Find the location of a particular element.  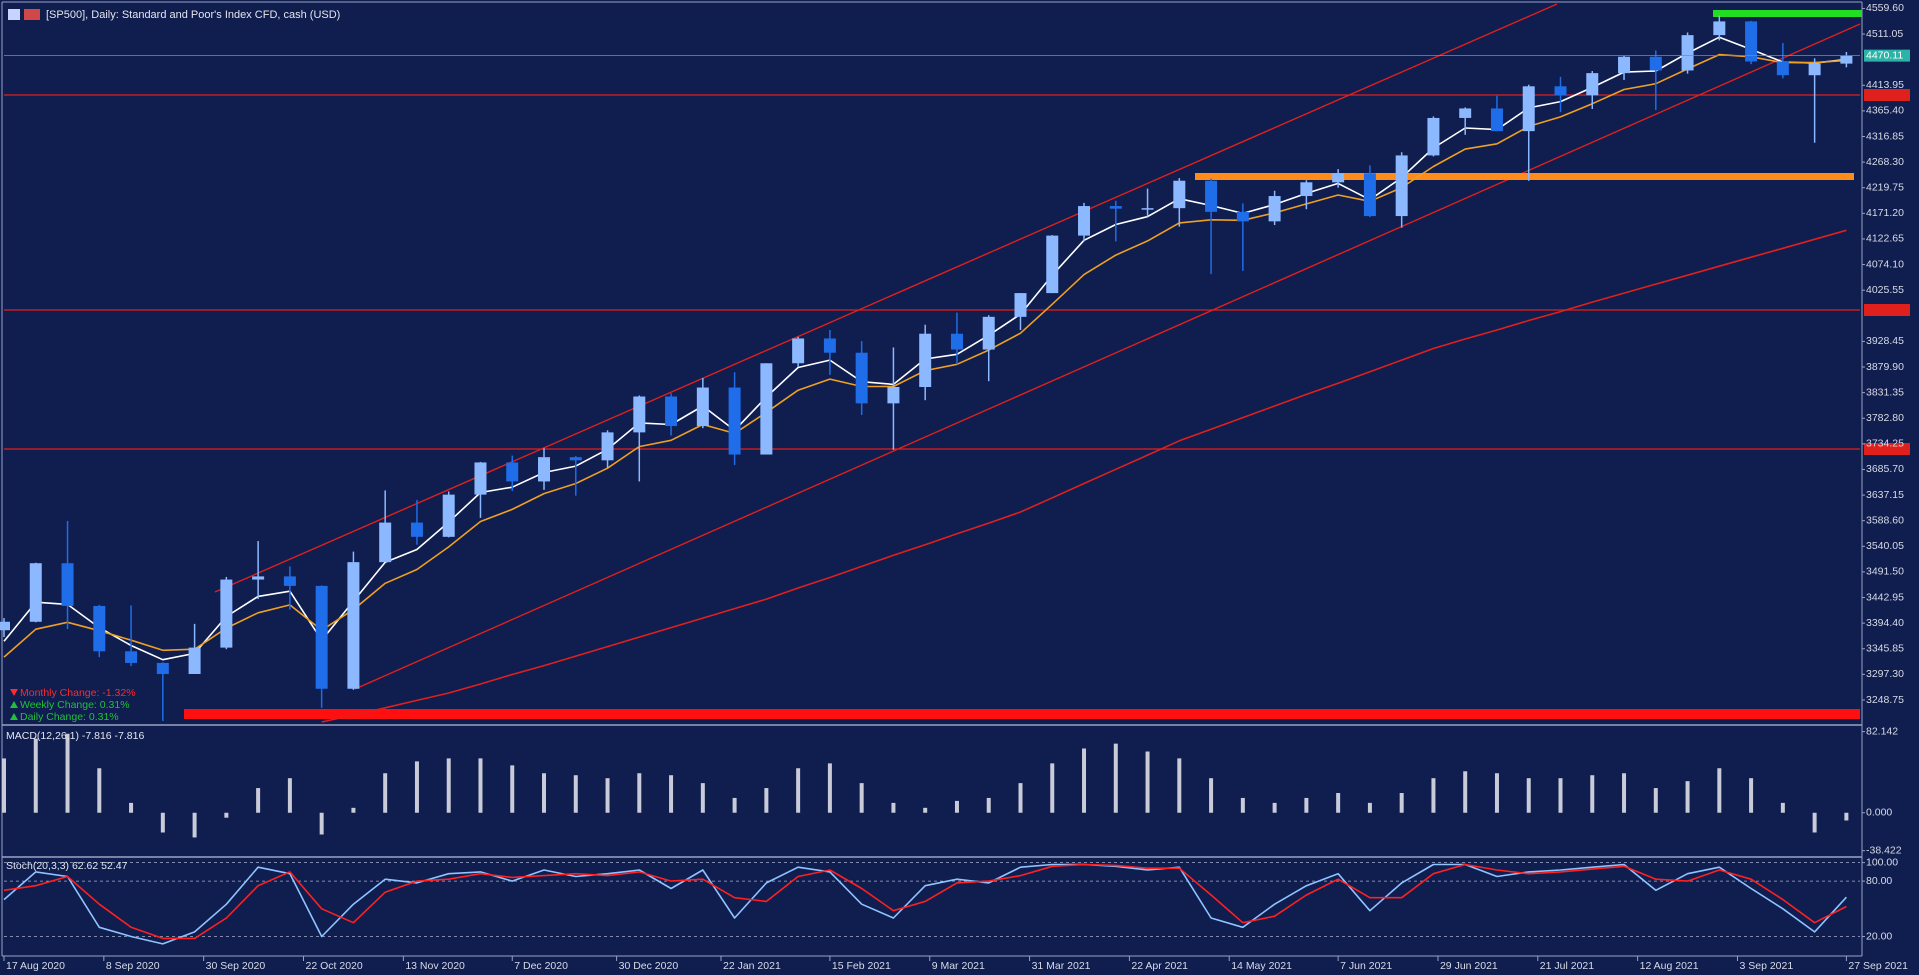

x-tick-label: 22 Oct 2020 is located at coordinates (334, 966).